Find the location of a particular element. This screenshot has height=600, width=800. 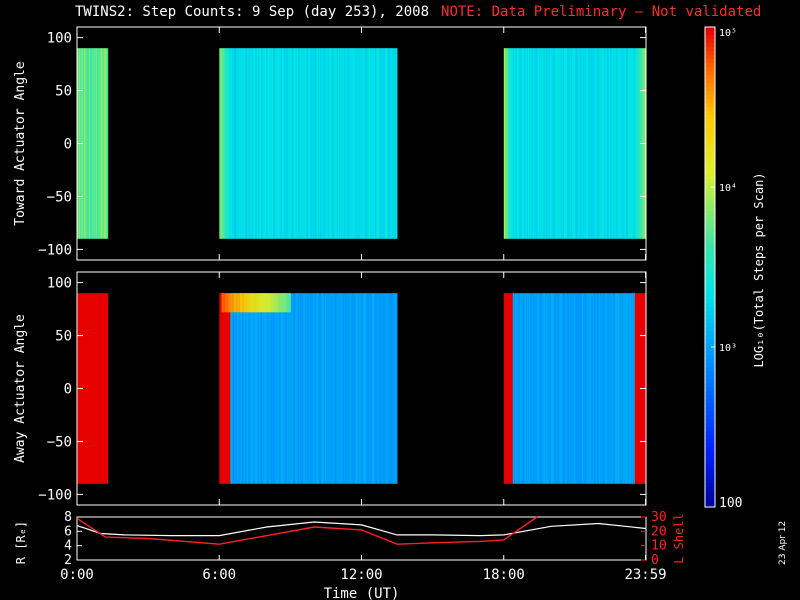

colorbar-tick-label: 10³ is located at coordinates (728, 348).